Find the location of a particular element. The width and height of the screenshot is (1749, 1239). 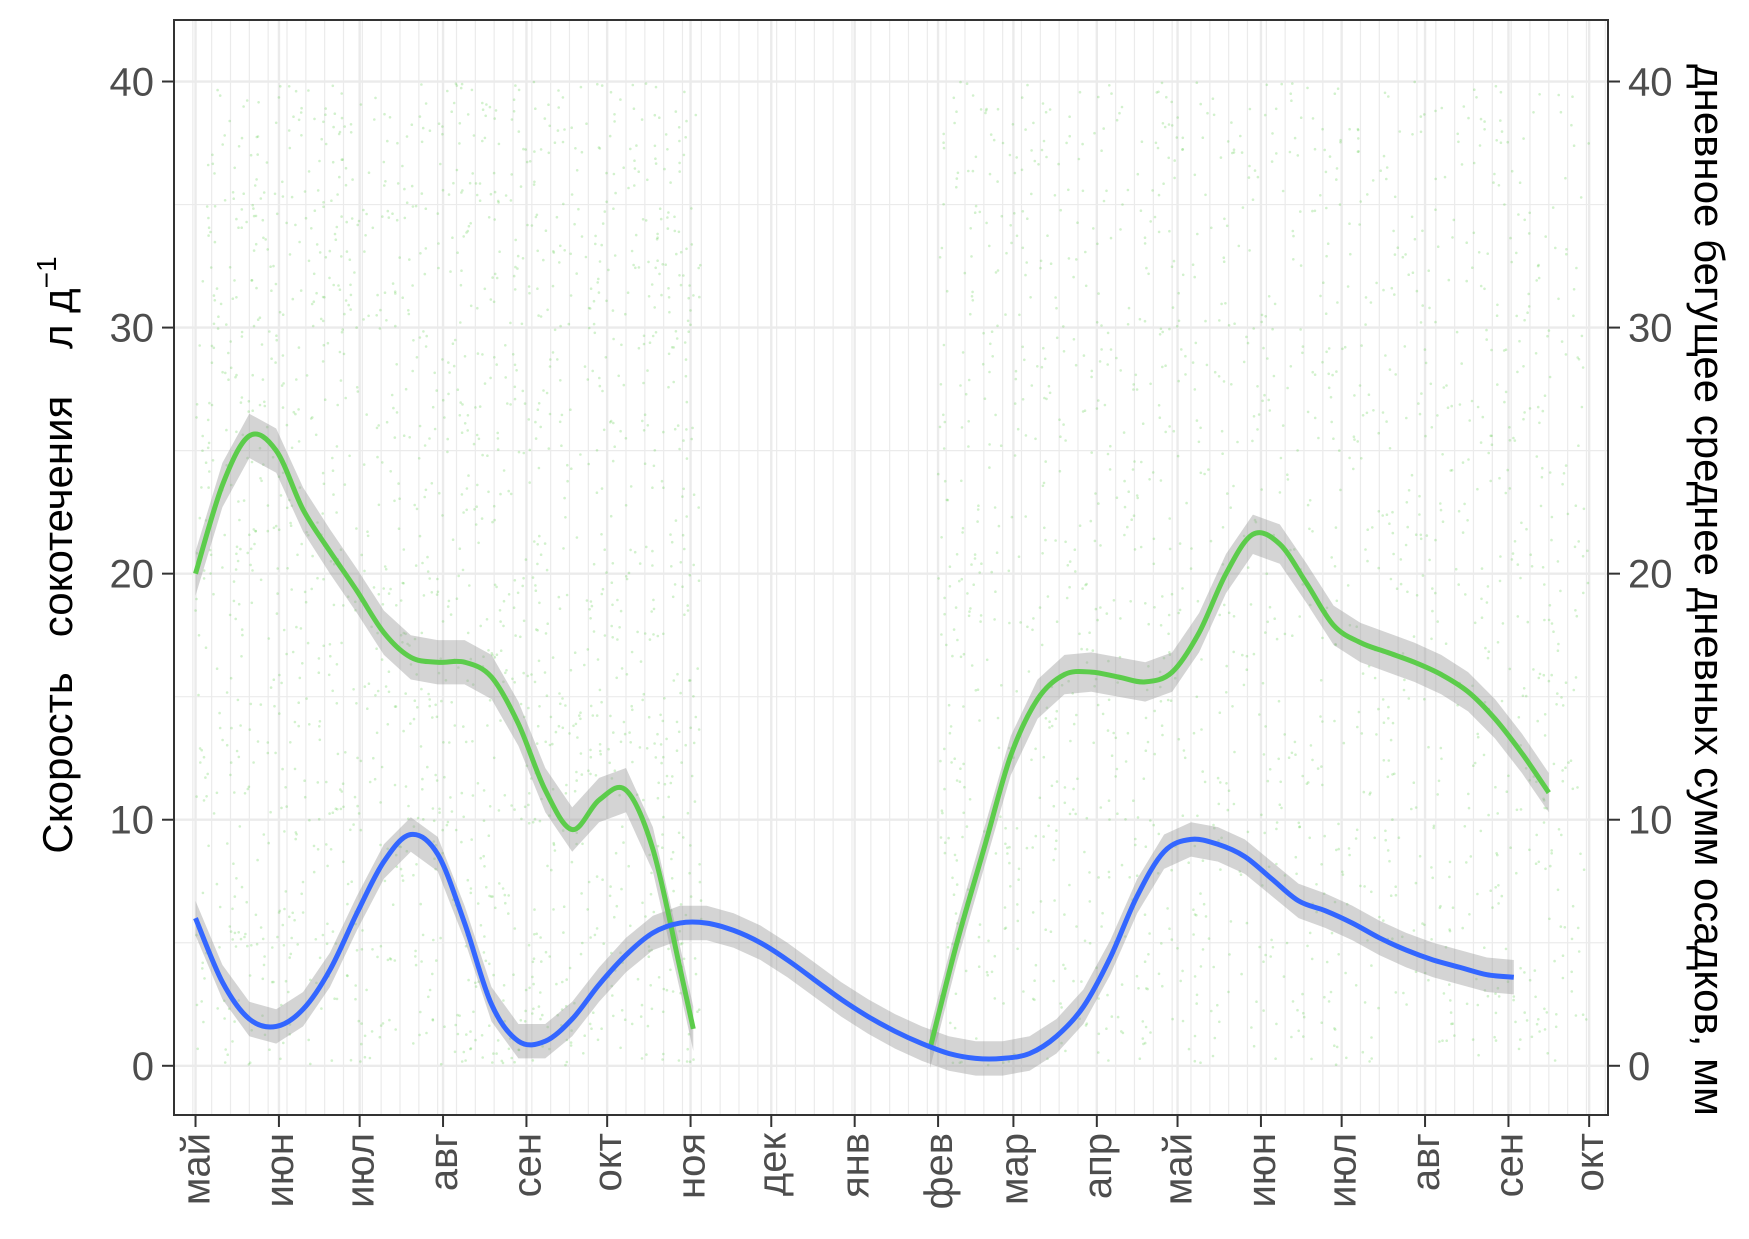

y-axis-title-left-text: Скорость сокотечения л д is located at coordinates (57, 570).